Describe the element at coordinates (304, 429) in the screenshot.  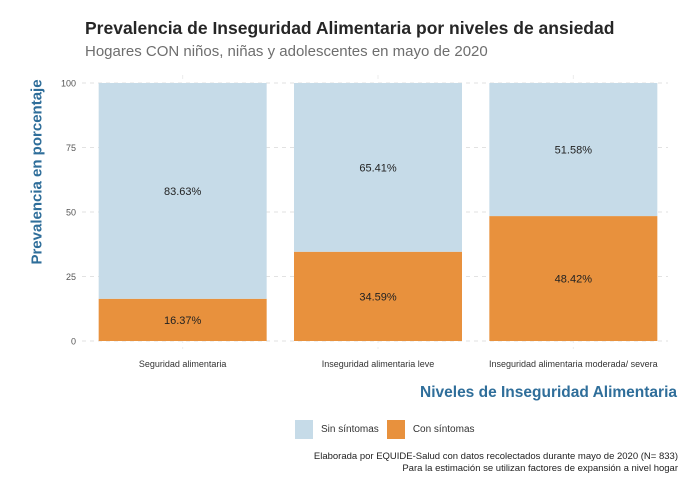
I see `legend-swatch-sin-sintomas` at that location.